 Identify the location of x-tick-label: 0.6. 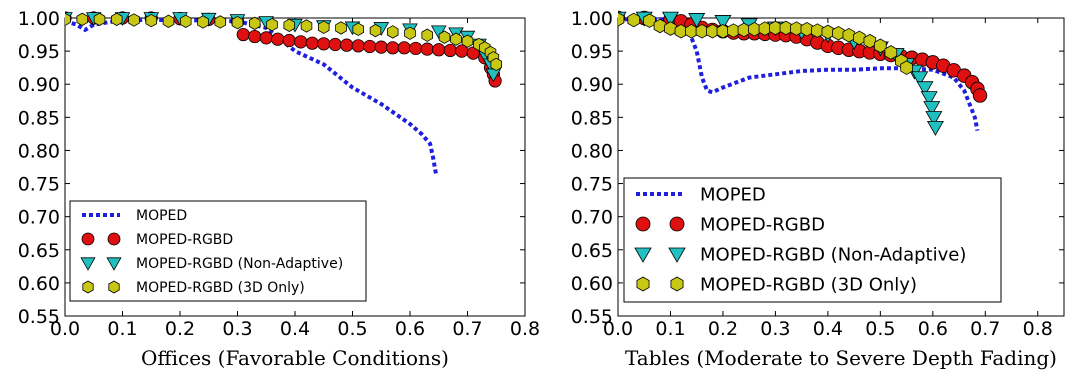
(410, 329).